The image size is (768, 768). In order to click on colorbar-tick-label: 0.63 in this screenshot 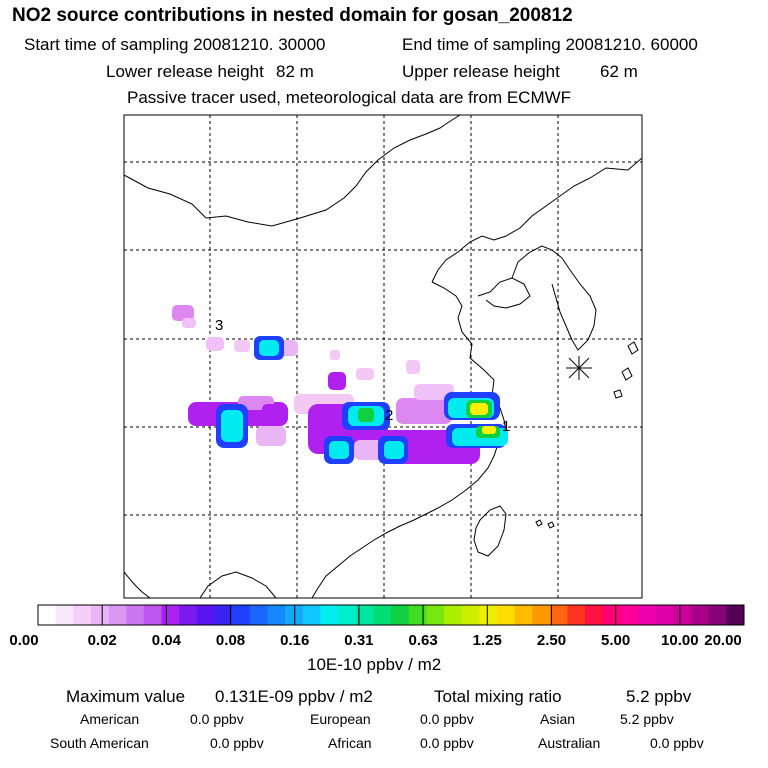, I will do `click(423, 640)`.